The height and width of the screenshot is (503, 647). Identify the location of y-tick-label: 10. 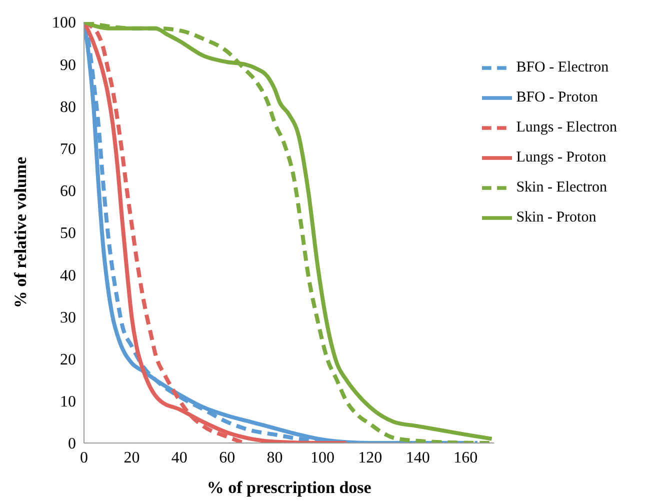
(68, 402).